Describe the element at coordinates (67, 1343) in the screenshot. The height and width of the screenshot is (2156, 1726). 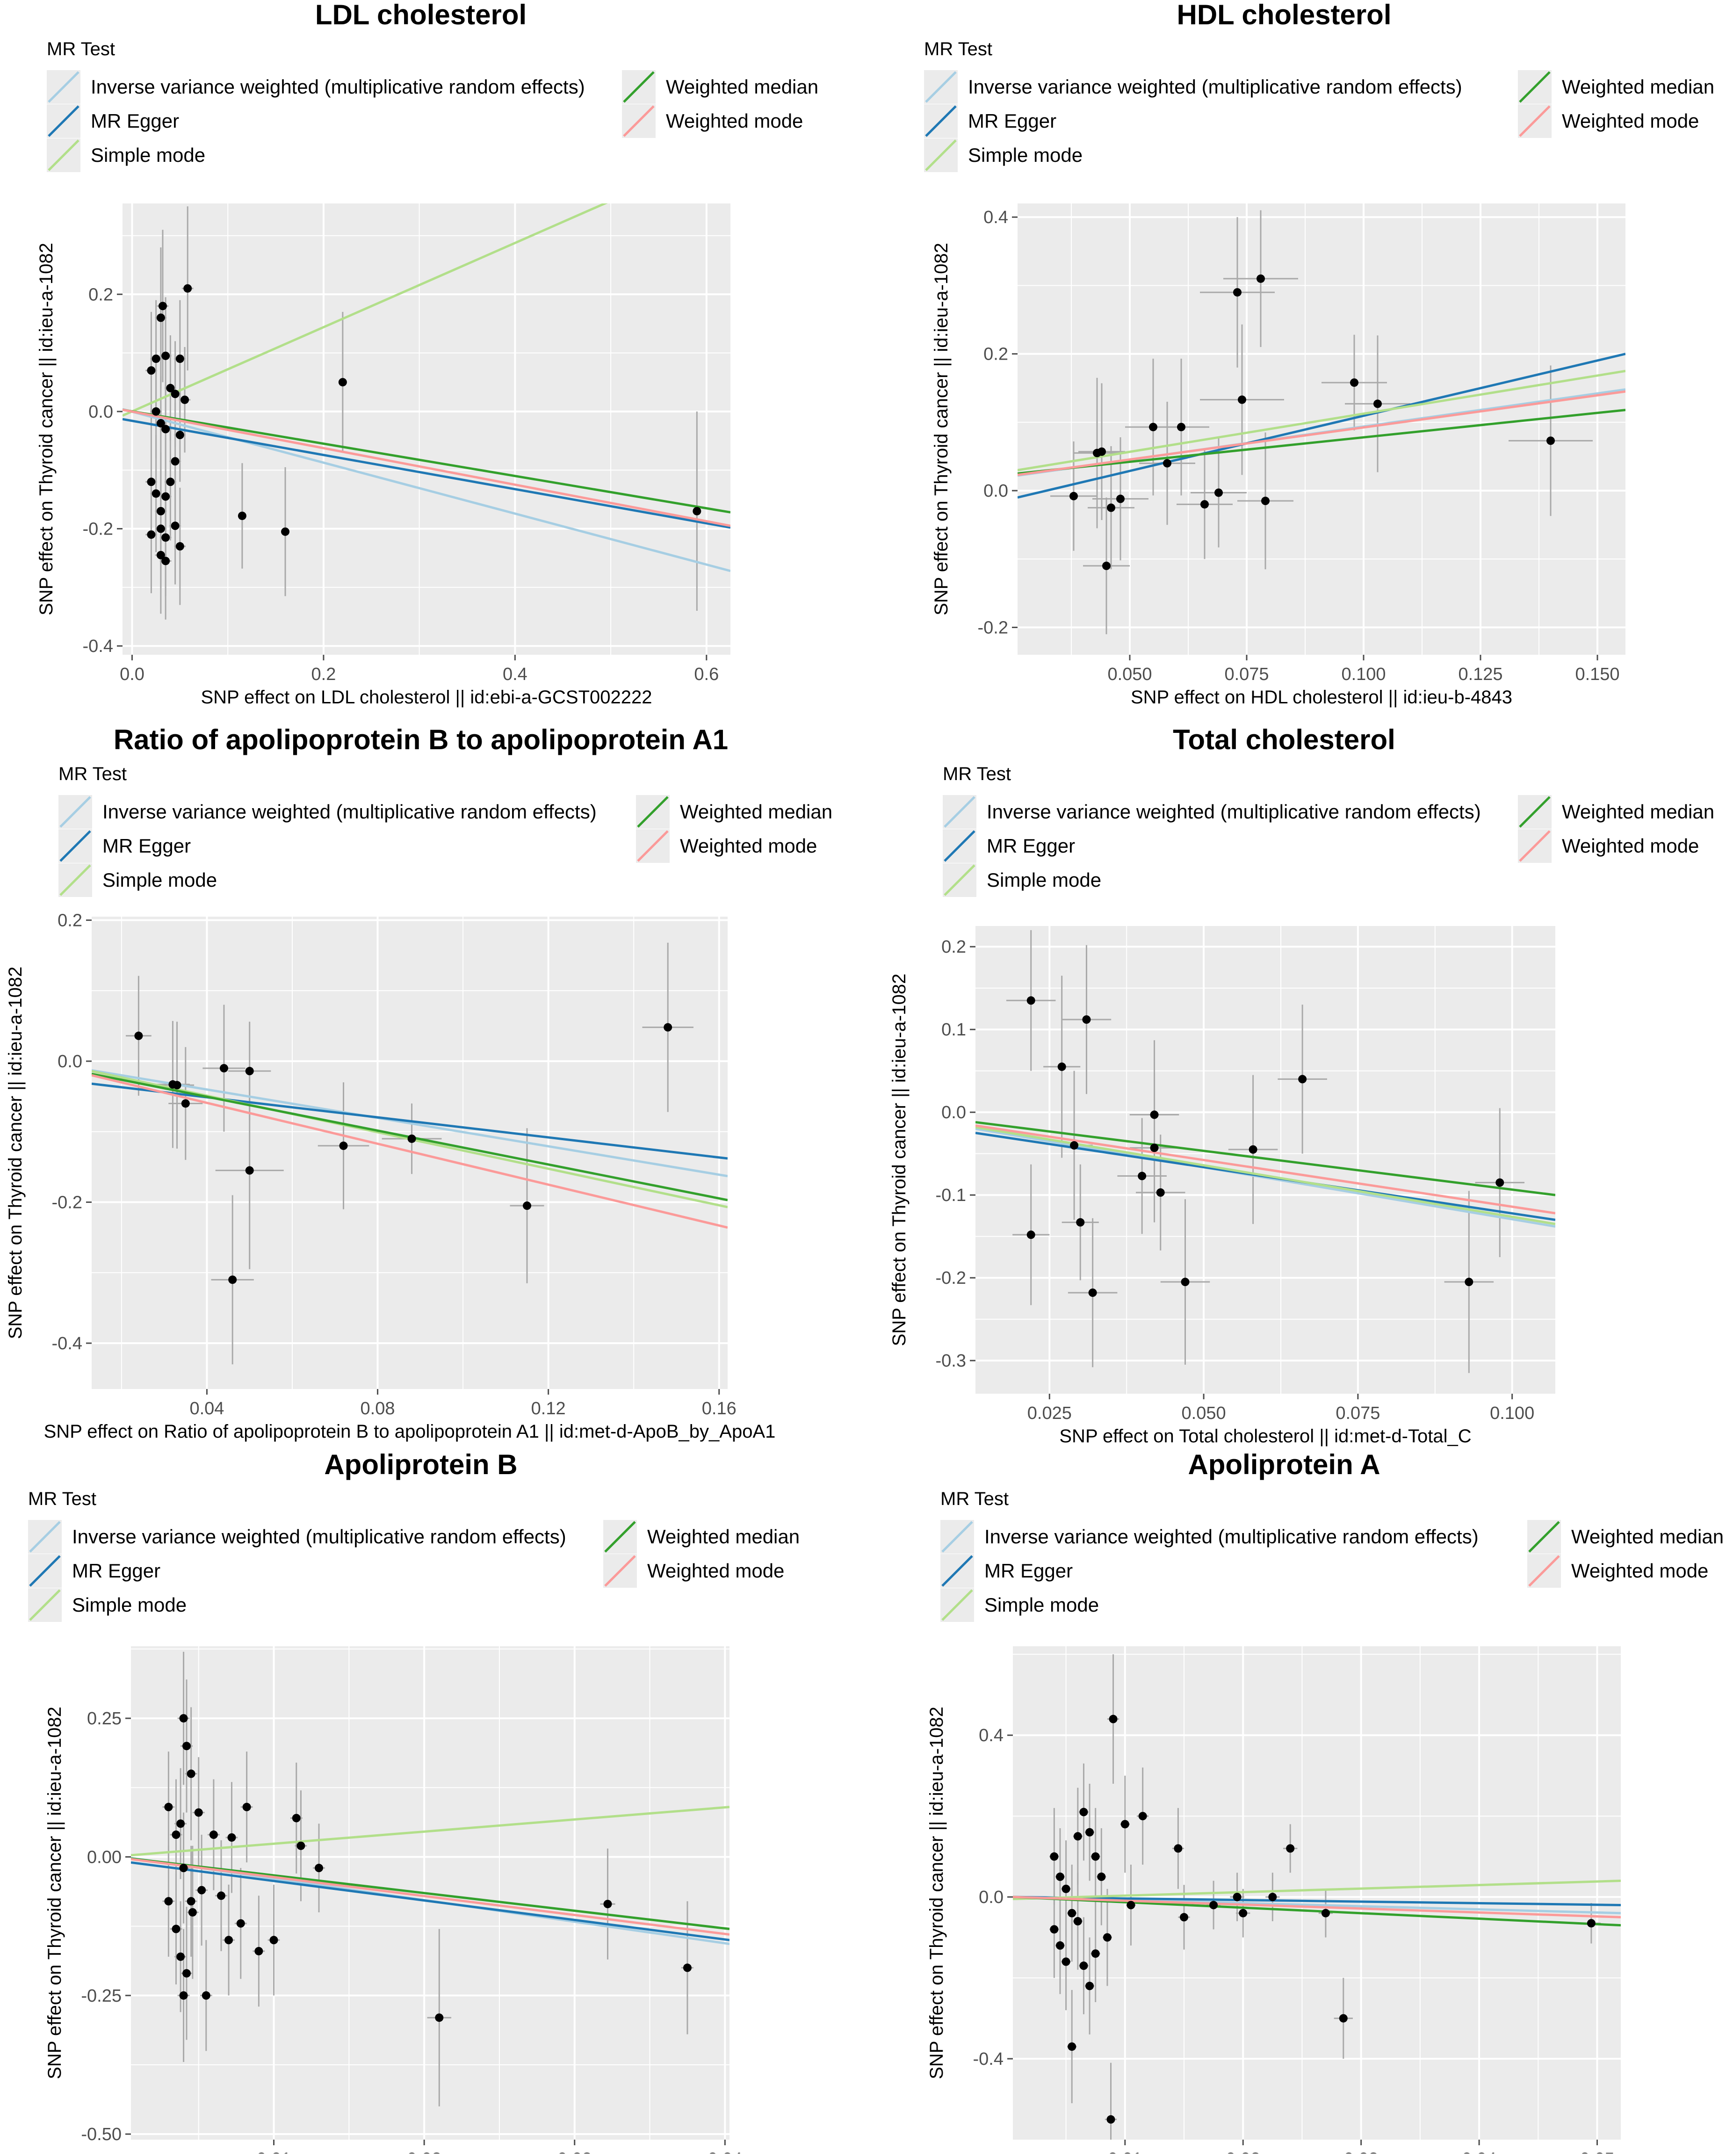
I see `y-tick-label: -0.4` at that location.